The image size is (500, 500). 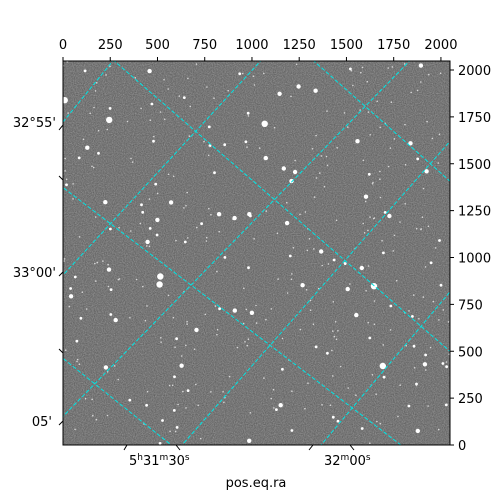 I want to click on top-tick-label: 500, so click(x=157, y=45).